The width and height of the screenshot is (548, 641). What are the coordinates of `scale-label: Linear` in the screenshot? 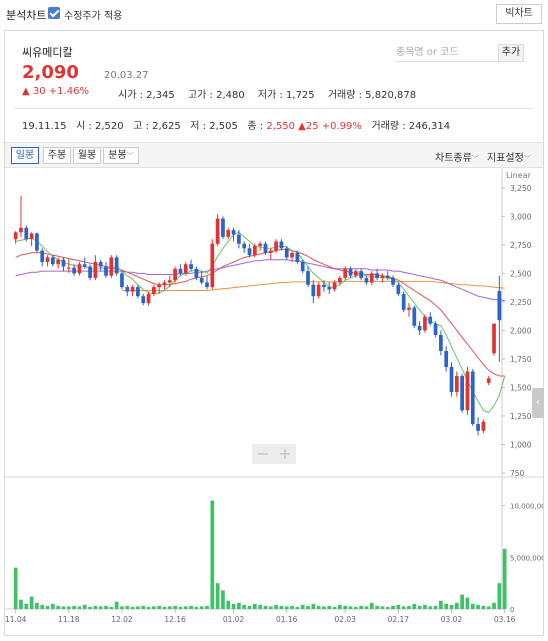 It's located at (519, 175).